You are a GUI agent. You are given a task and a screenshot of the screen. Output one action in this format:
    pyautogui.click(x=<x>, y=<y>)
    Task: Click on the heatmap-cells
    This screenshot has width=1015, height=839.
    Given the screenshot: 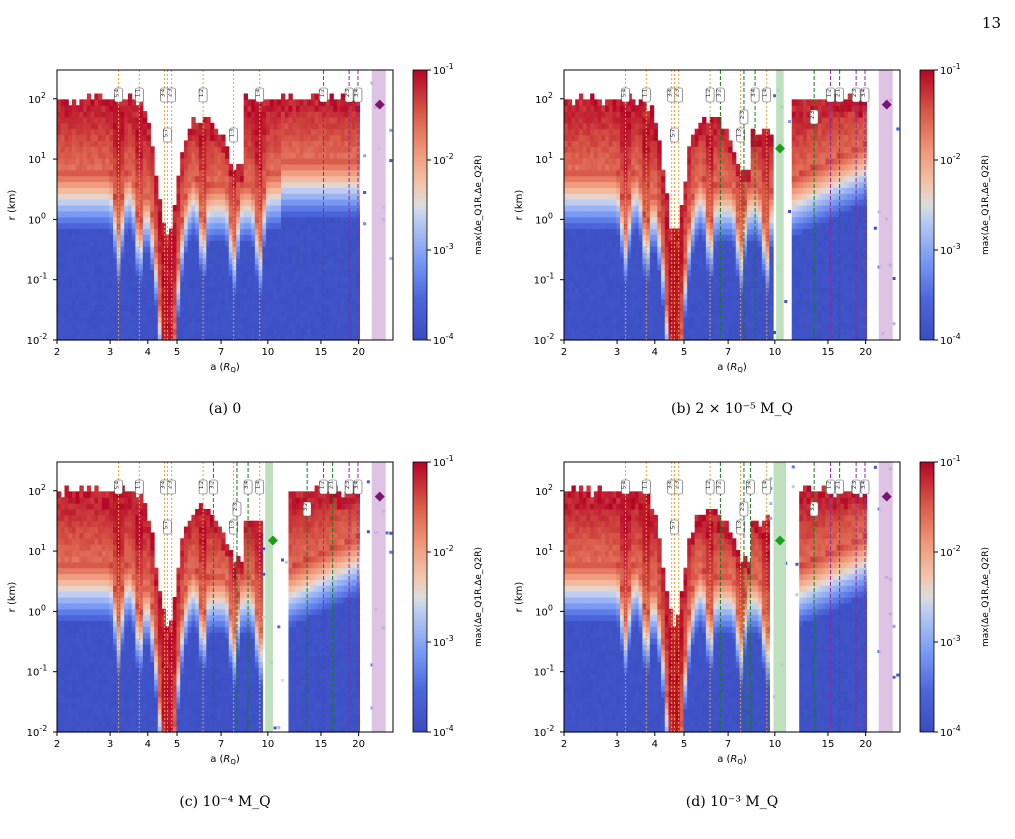 What is the action you would take?
    pyautogui.click(x=225, y=211)
    